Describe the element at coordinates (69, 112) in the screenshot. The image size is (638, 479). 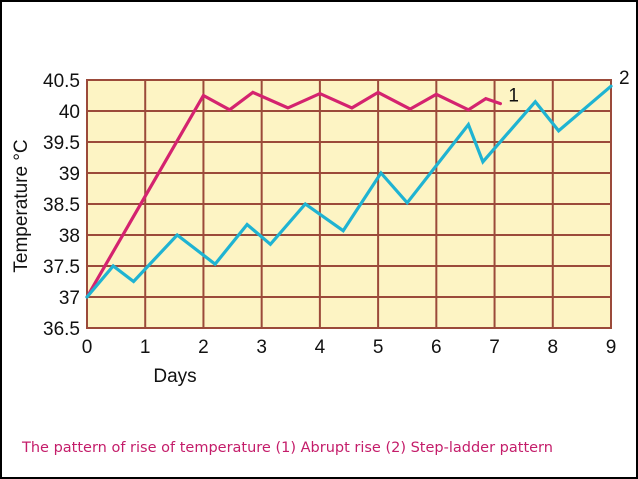
I see `y-tick-label: 40` at that location.